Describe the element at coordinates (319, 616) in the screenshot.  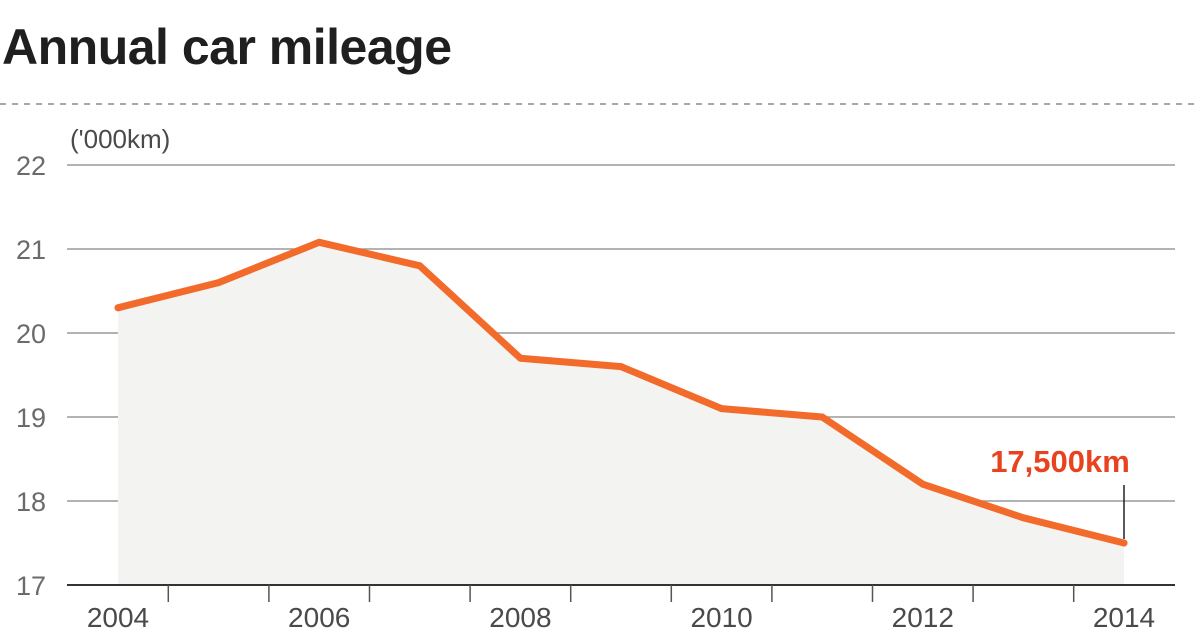
I see `x-tick-label: 2006` at that location.